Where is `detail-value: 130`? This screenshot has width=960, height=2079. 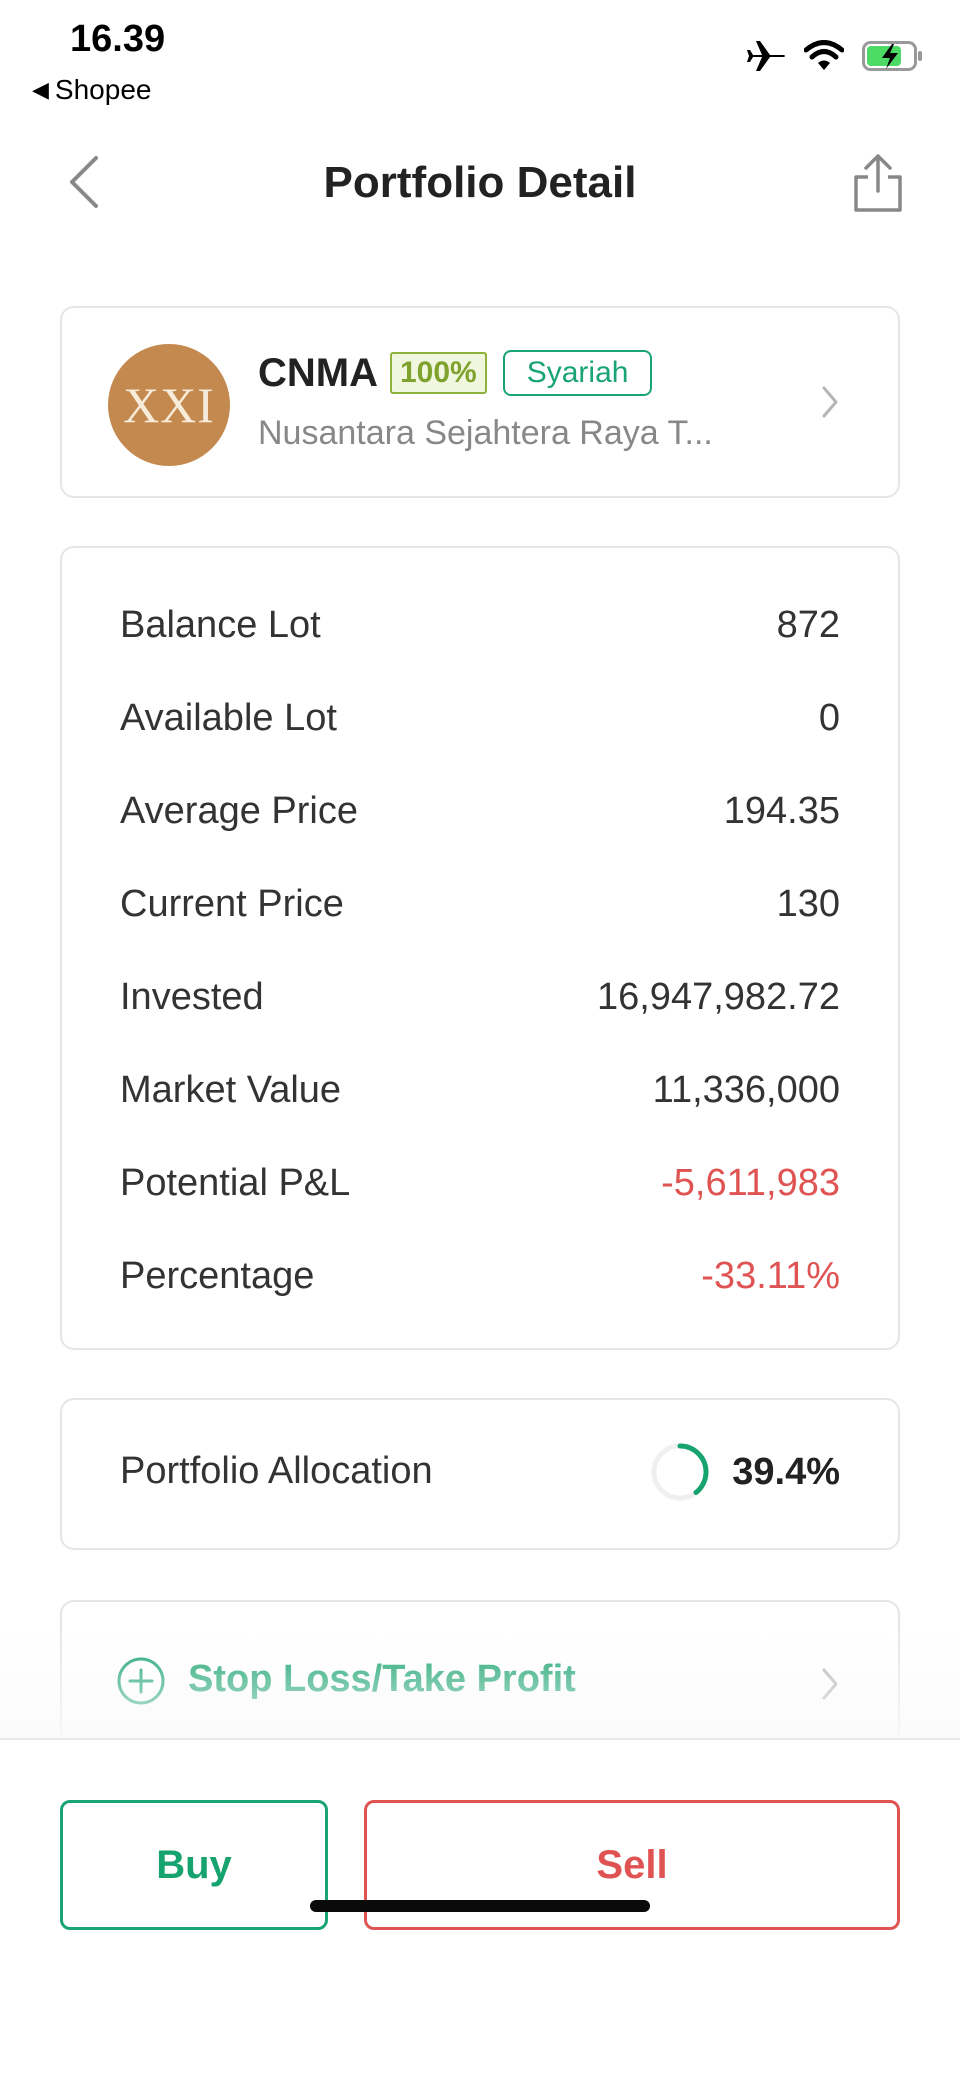 detail-value: 130 is located at coordinates (808, 903).